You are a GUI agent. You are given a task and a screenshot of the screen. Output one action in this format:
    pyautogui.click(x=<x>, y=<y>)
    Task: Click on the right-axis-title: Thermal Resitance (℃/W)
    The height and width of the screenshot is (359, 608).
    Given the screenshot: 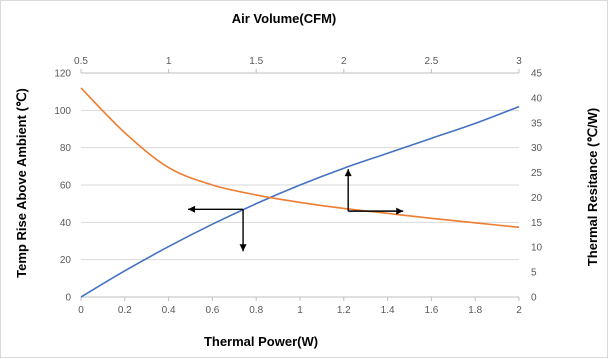 What is the action you would take?
    pyautogui.click(x=592, y=187)
    